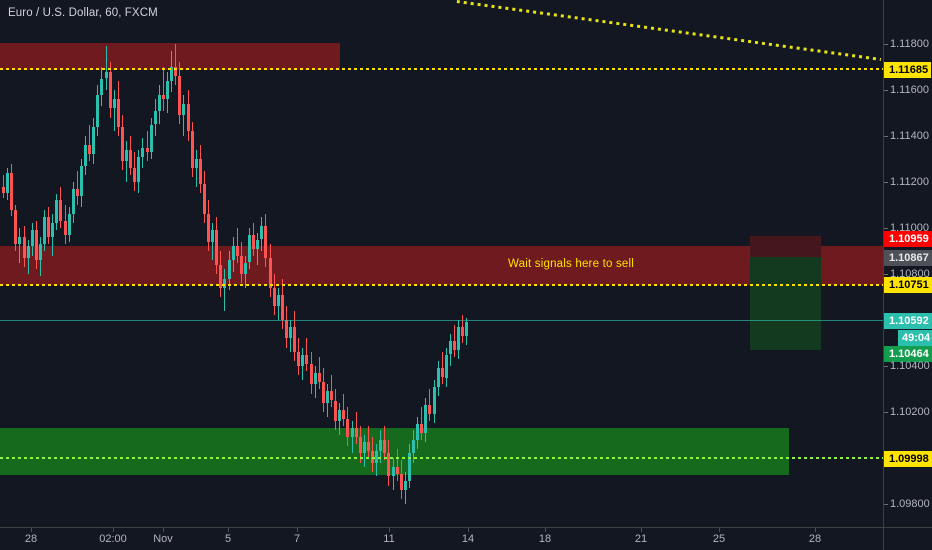 The image size is (932, 550). What do you see at coordinates (441, 69) in the screenshot?
I see `price-level-line-resistance-high` at bounding box center [441, 69].